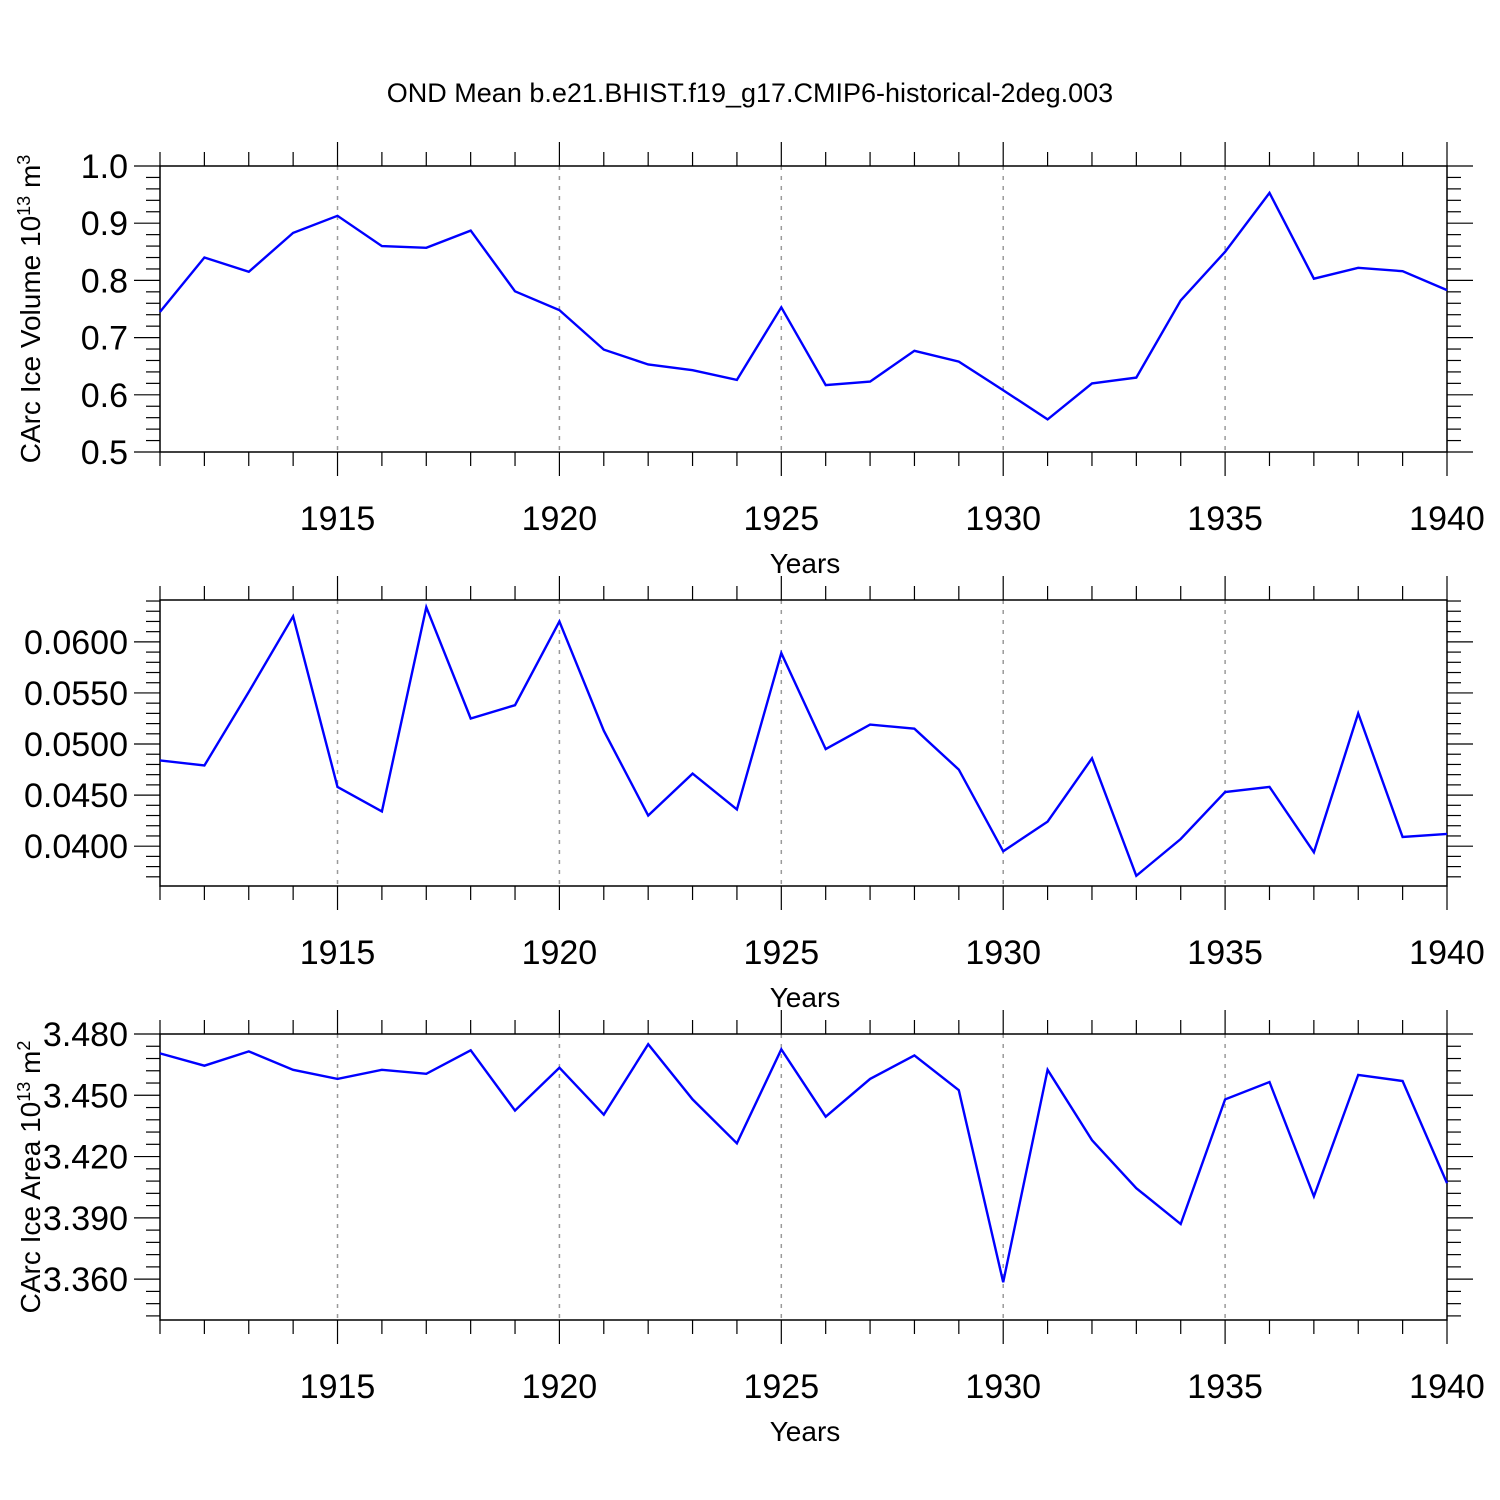  What do you see at coordinates (85, 1096) in the screenshot?
I see `y-tick-label: 3.450` at bounding box center [85, 1096].